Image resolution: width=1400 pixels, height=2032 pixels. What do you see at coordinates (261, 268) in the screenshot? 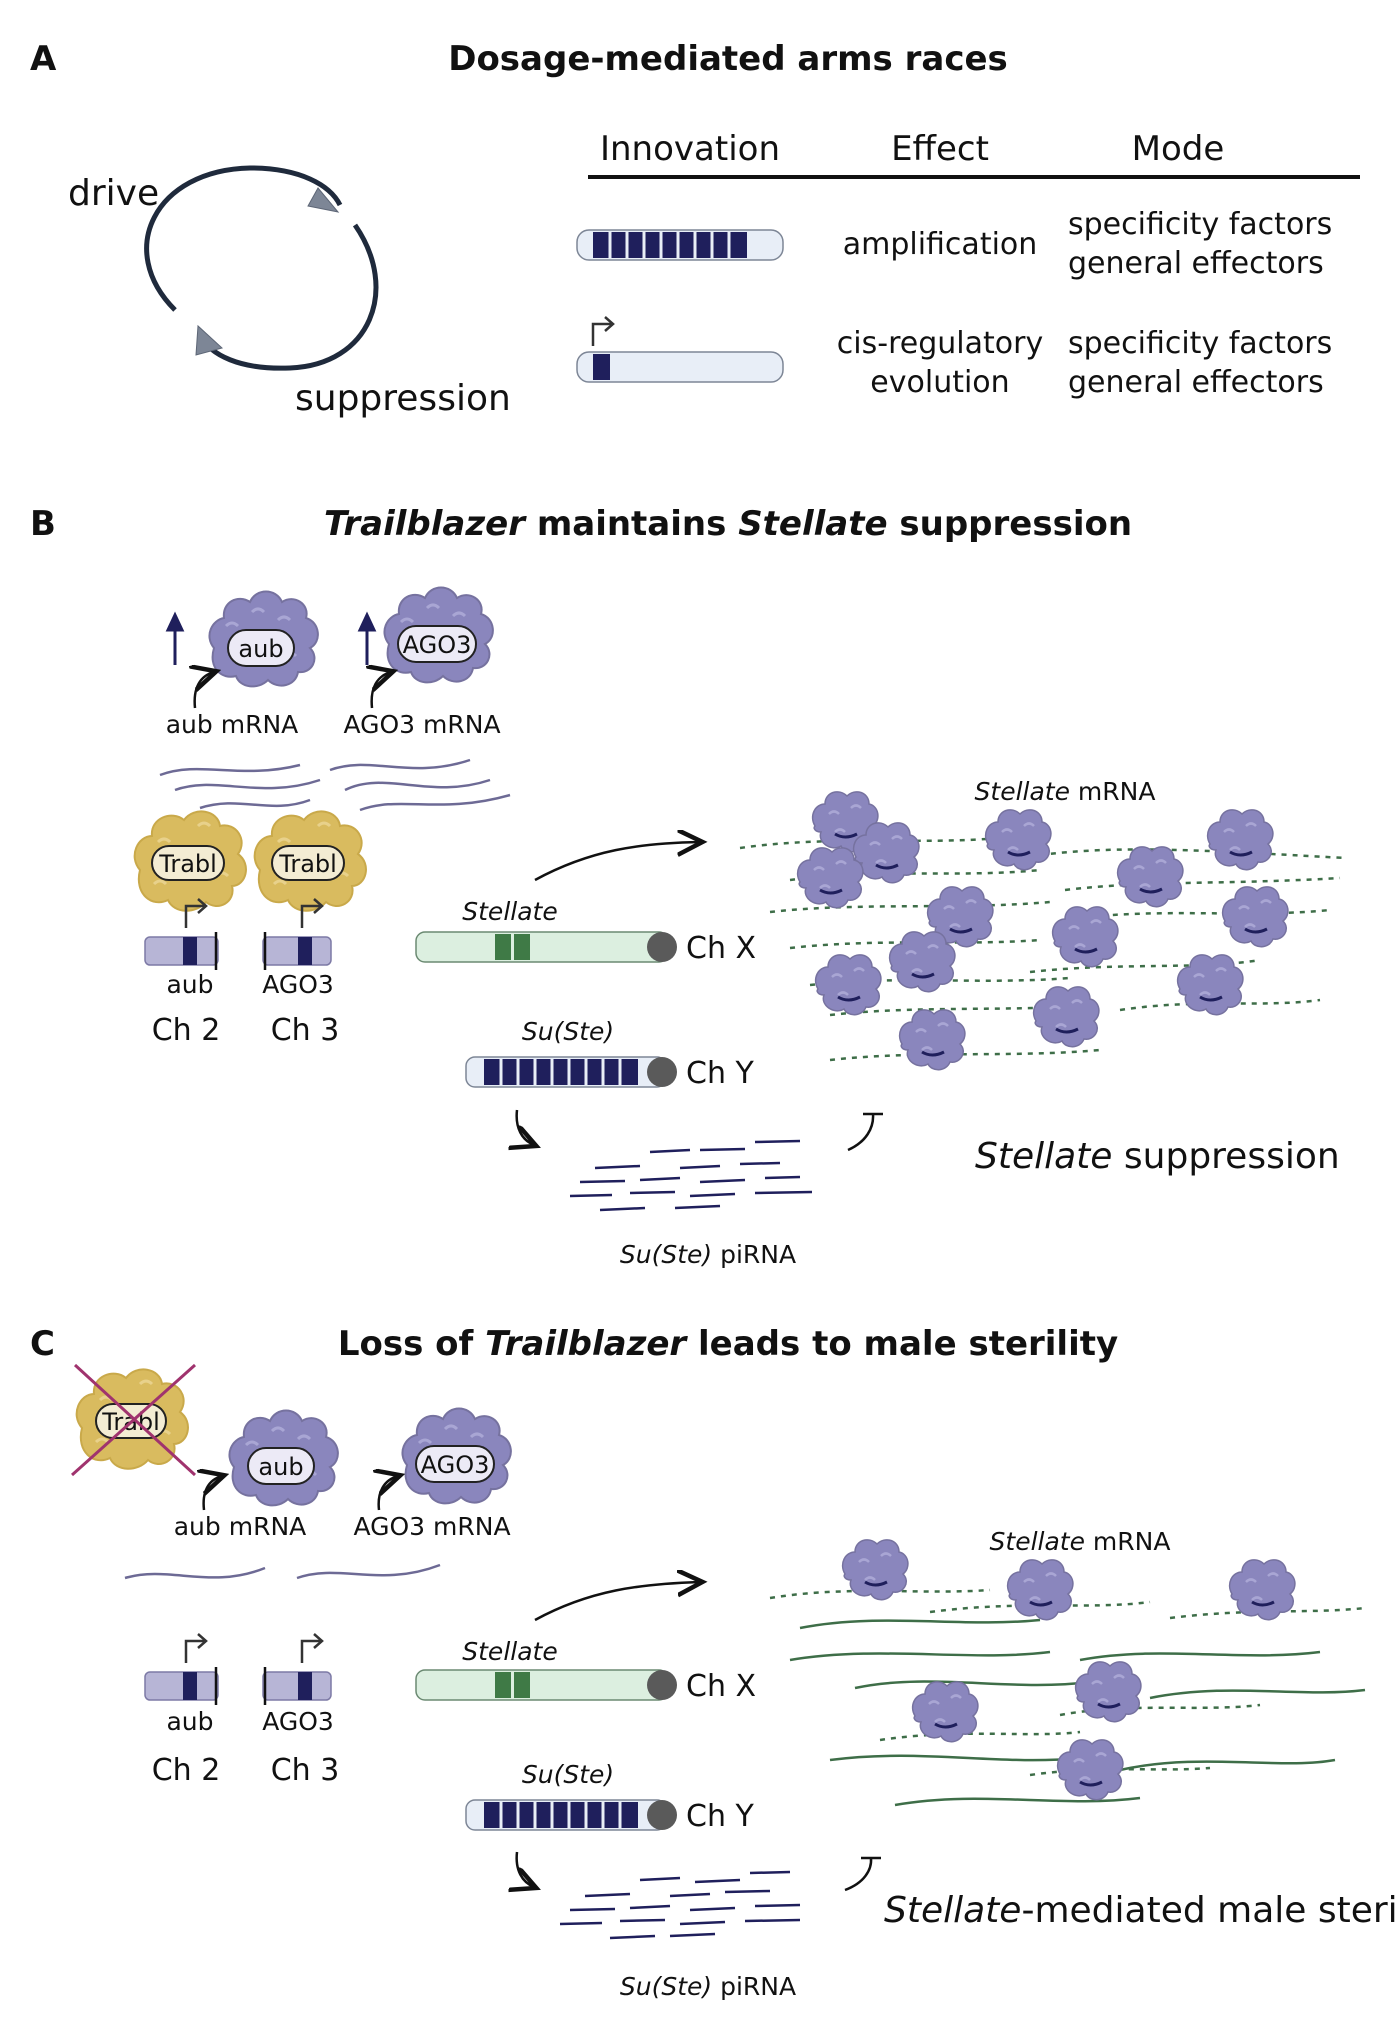
I see `drive-suppression-cycle` at bounding box center [261, 268].